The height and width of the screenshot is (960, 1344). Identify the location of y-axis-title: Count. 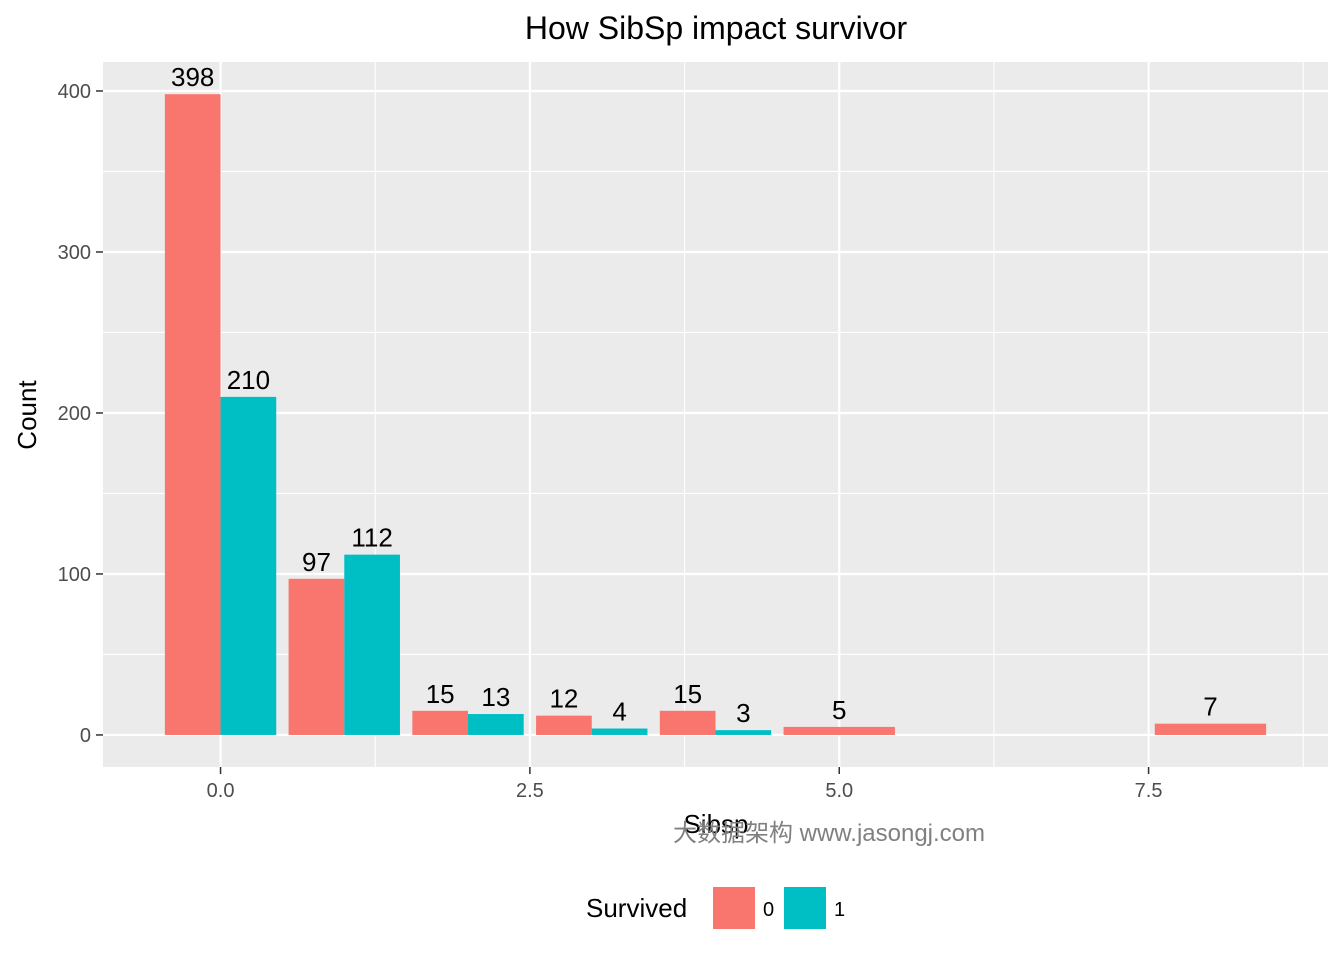
(27, 415).